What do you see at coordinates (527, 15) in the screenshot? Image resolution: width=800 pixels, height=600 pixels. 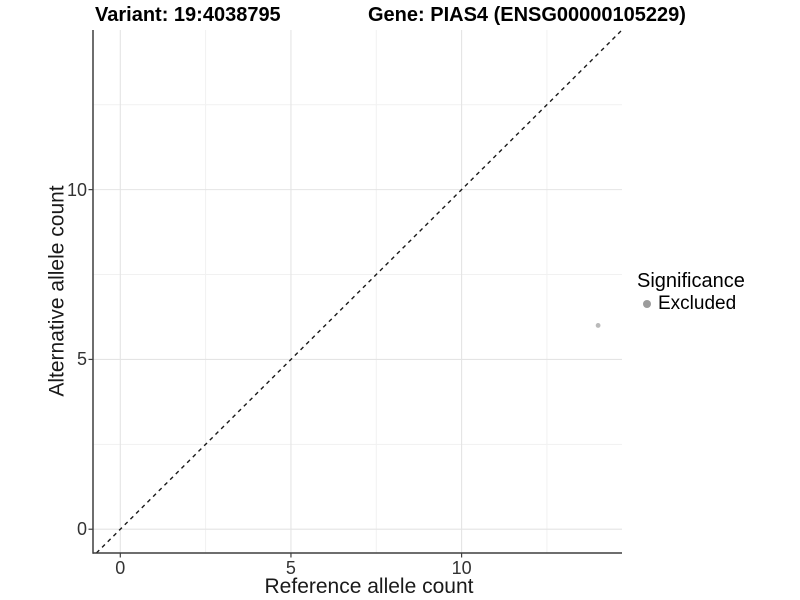 I see `gene-title: Gene: PIAS4 (ENSG00000105229)` at bounding box center [527, 15].